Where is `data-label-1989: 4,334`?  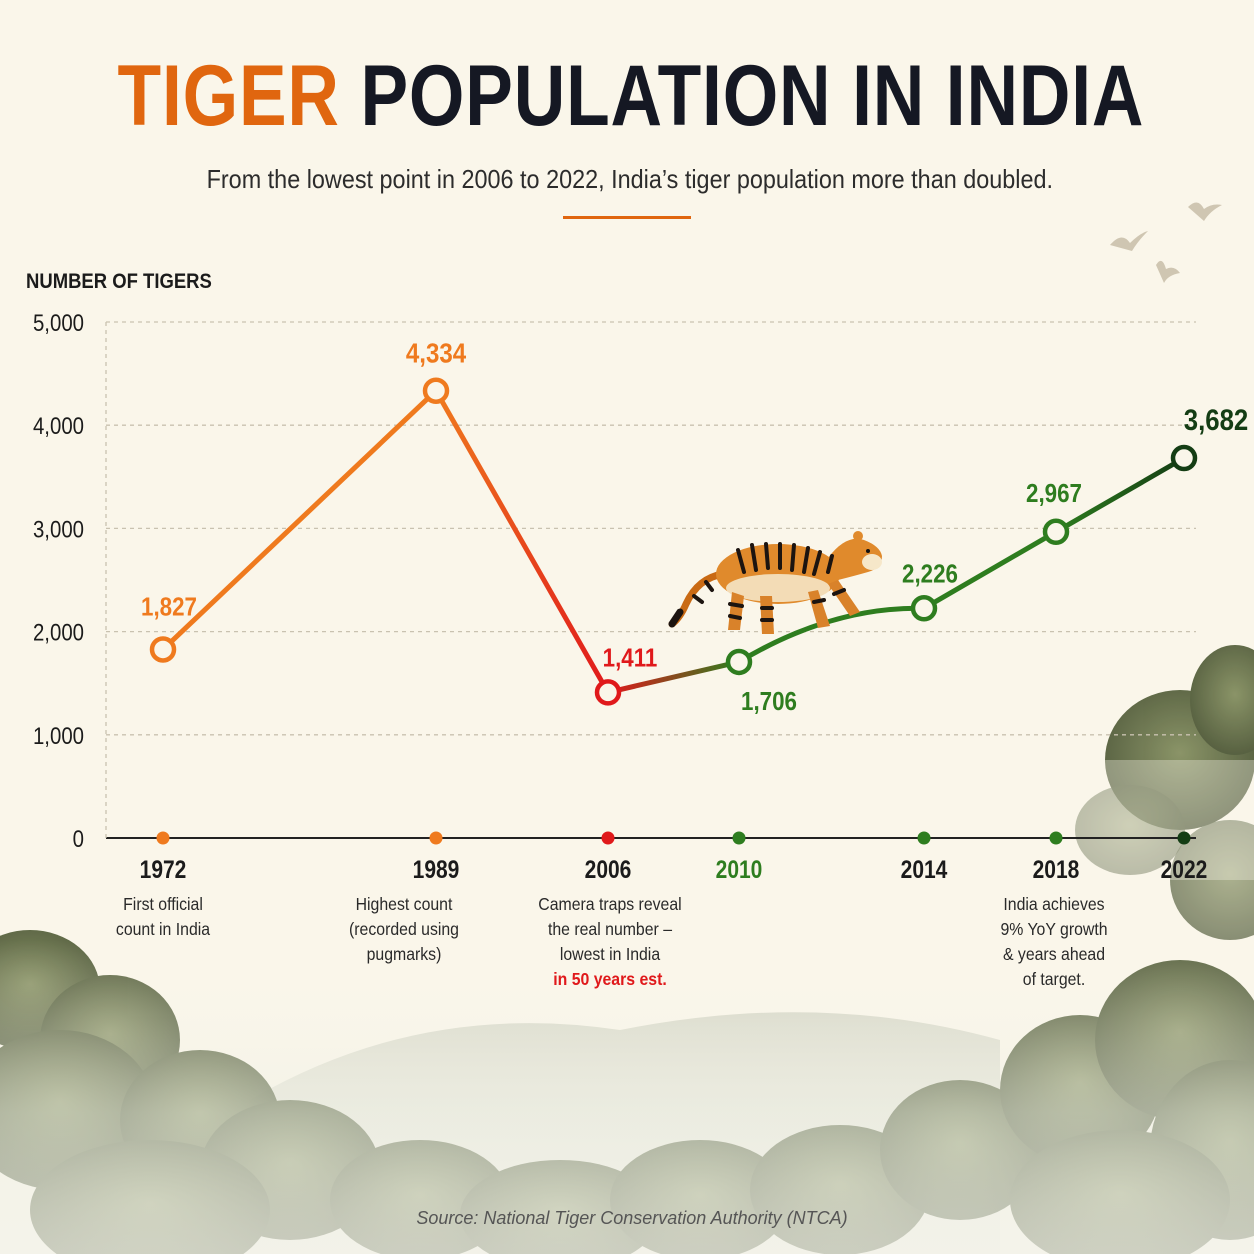 data-label-1989: 4,334 is located at coordinates (436, 353).